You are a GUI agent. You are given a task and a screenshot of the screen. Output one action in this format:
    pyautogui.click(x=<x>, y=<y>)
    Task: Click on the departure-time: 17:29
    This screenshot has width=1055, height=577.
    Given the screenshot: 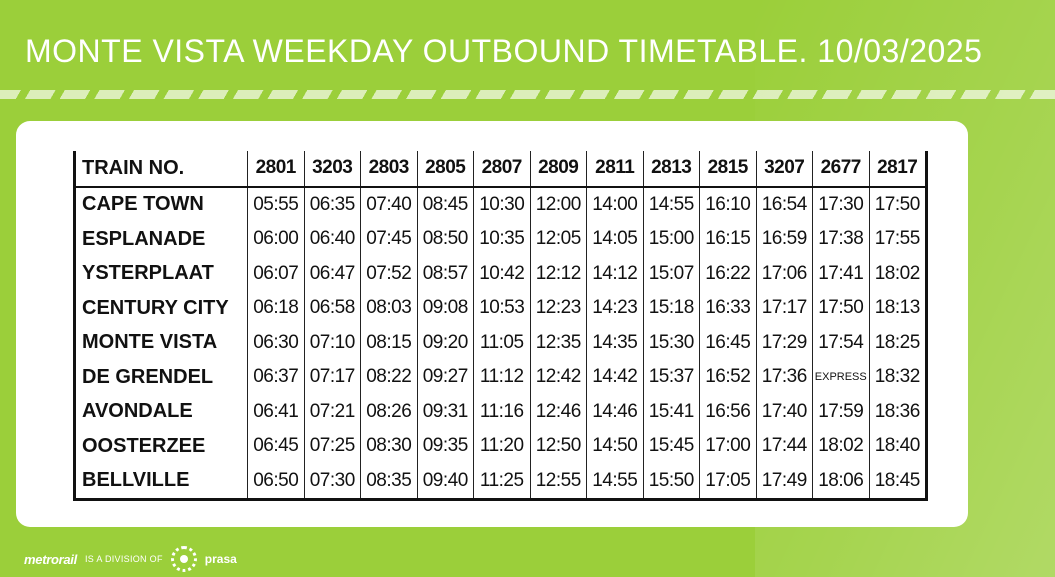 What is the action you would take?
    pyautogui.click(x=784, y=342)
    